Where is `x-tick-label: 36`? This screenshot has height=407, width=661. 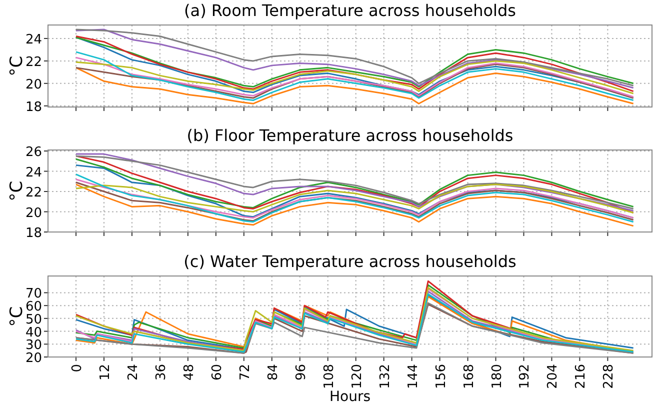 x-tick-label: 36 is located at coordinates (161, 372).